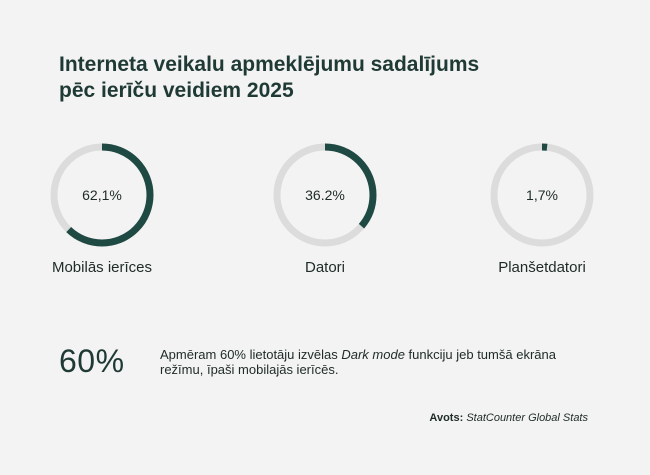  I want to click on gauge-arc-tablet, so click(542, 195).